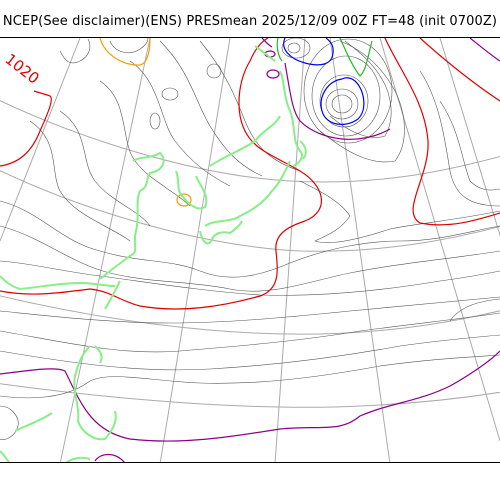 The width and height of the screenshot is (500, 500). What do you see at coordinates (22, 69) in the screenshot?
I see `isobar-label-1020: 1020` at bounding box center [22, 69].